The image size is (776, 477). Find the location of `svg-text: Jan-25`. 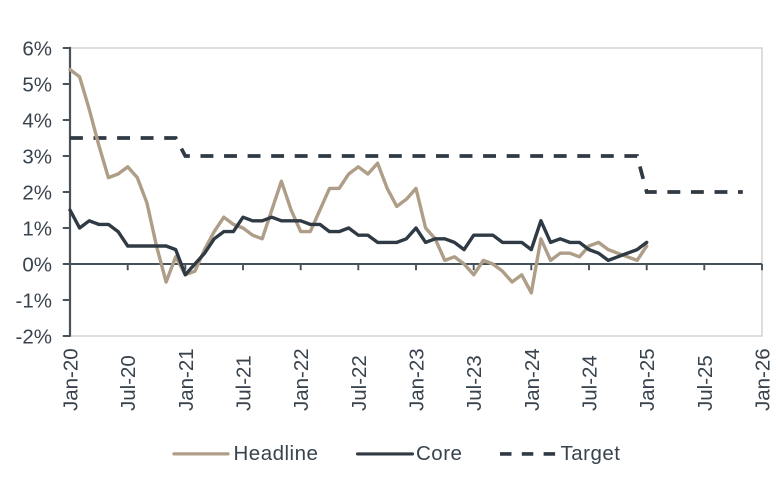

svg-text: Jan-25 is located at coordinates (647, 379).